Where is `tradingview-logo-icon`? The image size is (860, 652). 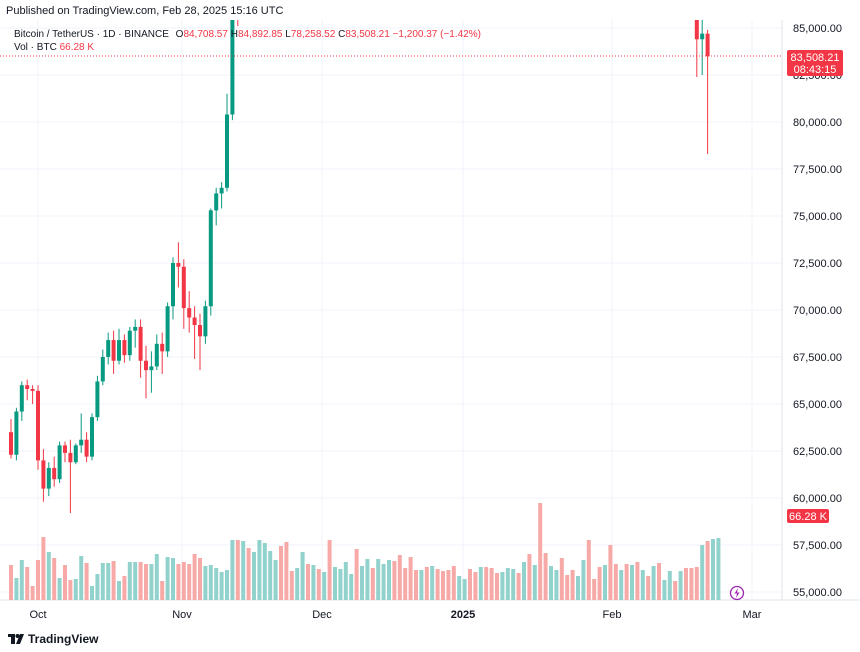
tradingview-logo-icon is located at coordinates (16, 639).